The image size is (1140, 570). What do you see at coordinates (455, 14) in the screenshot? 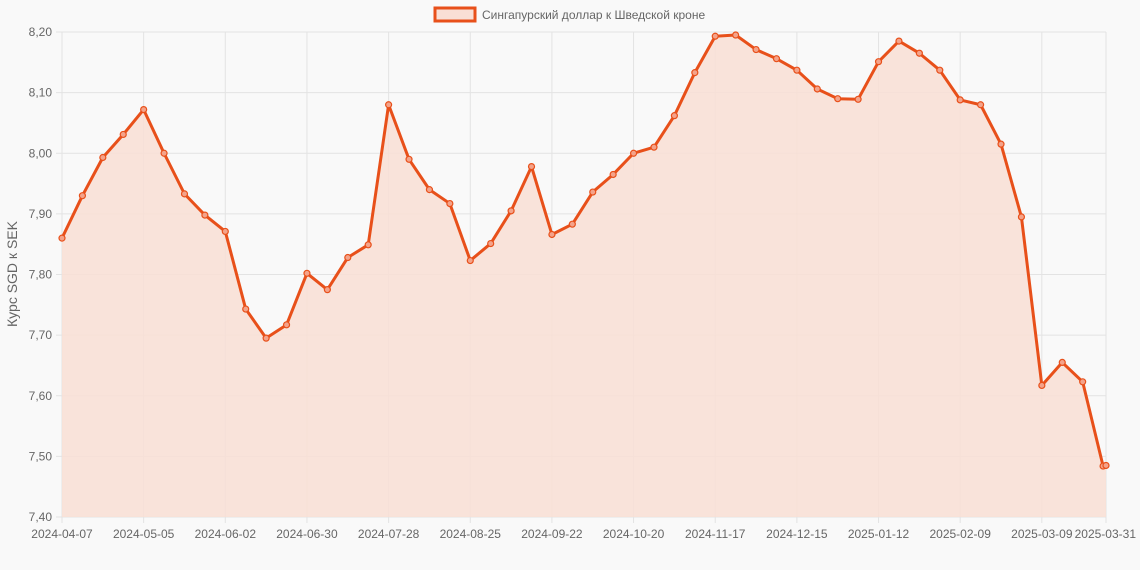
I see `legend-swatch` at bounding box center [455, 14].